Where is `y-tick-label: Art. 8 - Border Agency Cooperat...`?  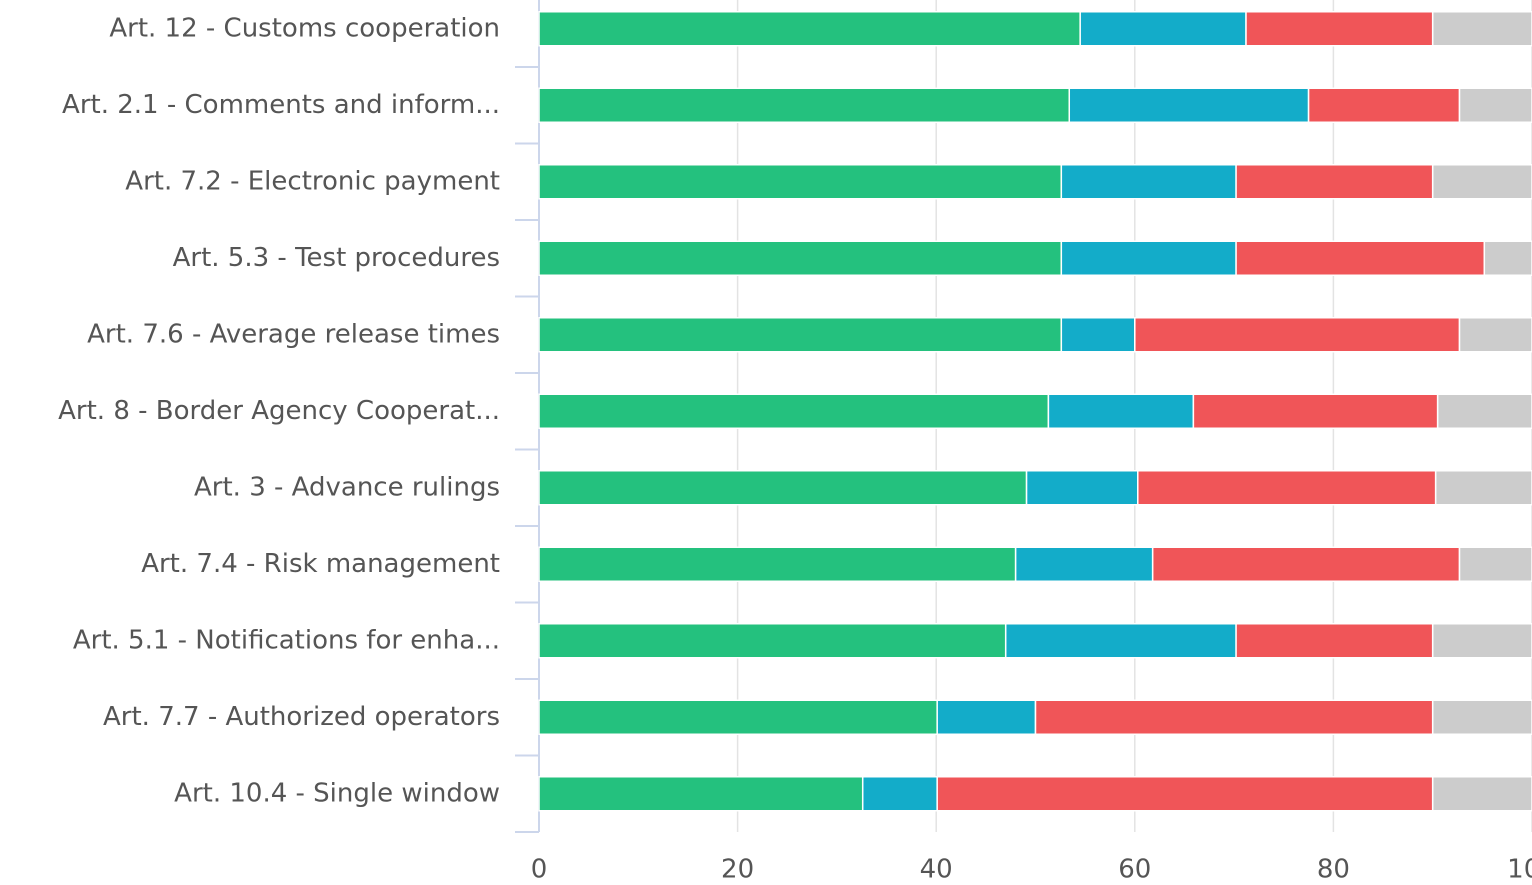
y-tick-label: Art. 8 - Border Agency Cooperat... is located at coordinates (279, 411).